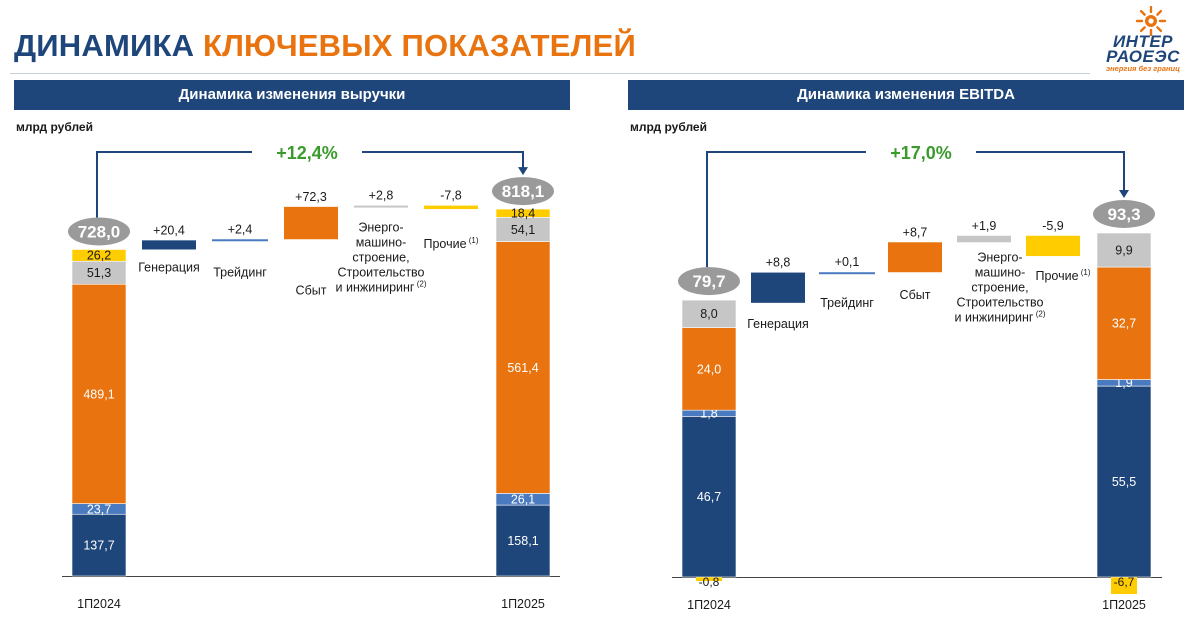 The height and width of the screenshot is (618, 1200). Describe the element at coordinates (1062, 275) in the screenshot. I see `ebitda-change-category-4: Прочие (1)` at that location.